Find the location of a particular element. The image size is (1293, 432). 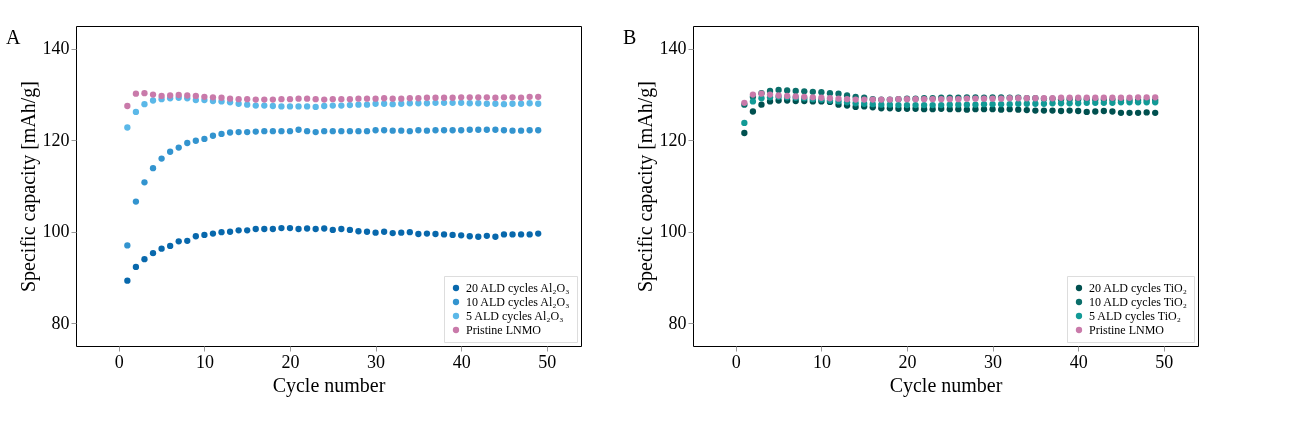

legend-label: 5 ALD cycles TiO₂ is located at coordinates (1135, 316).